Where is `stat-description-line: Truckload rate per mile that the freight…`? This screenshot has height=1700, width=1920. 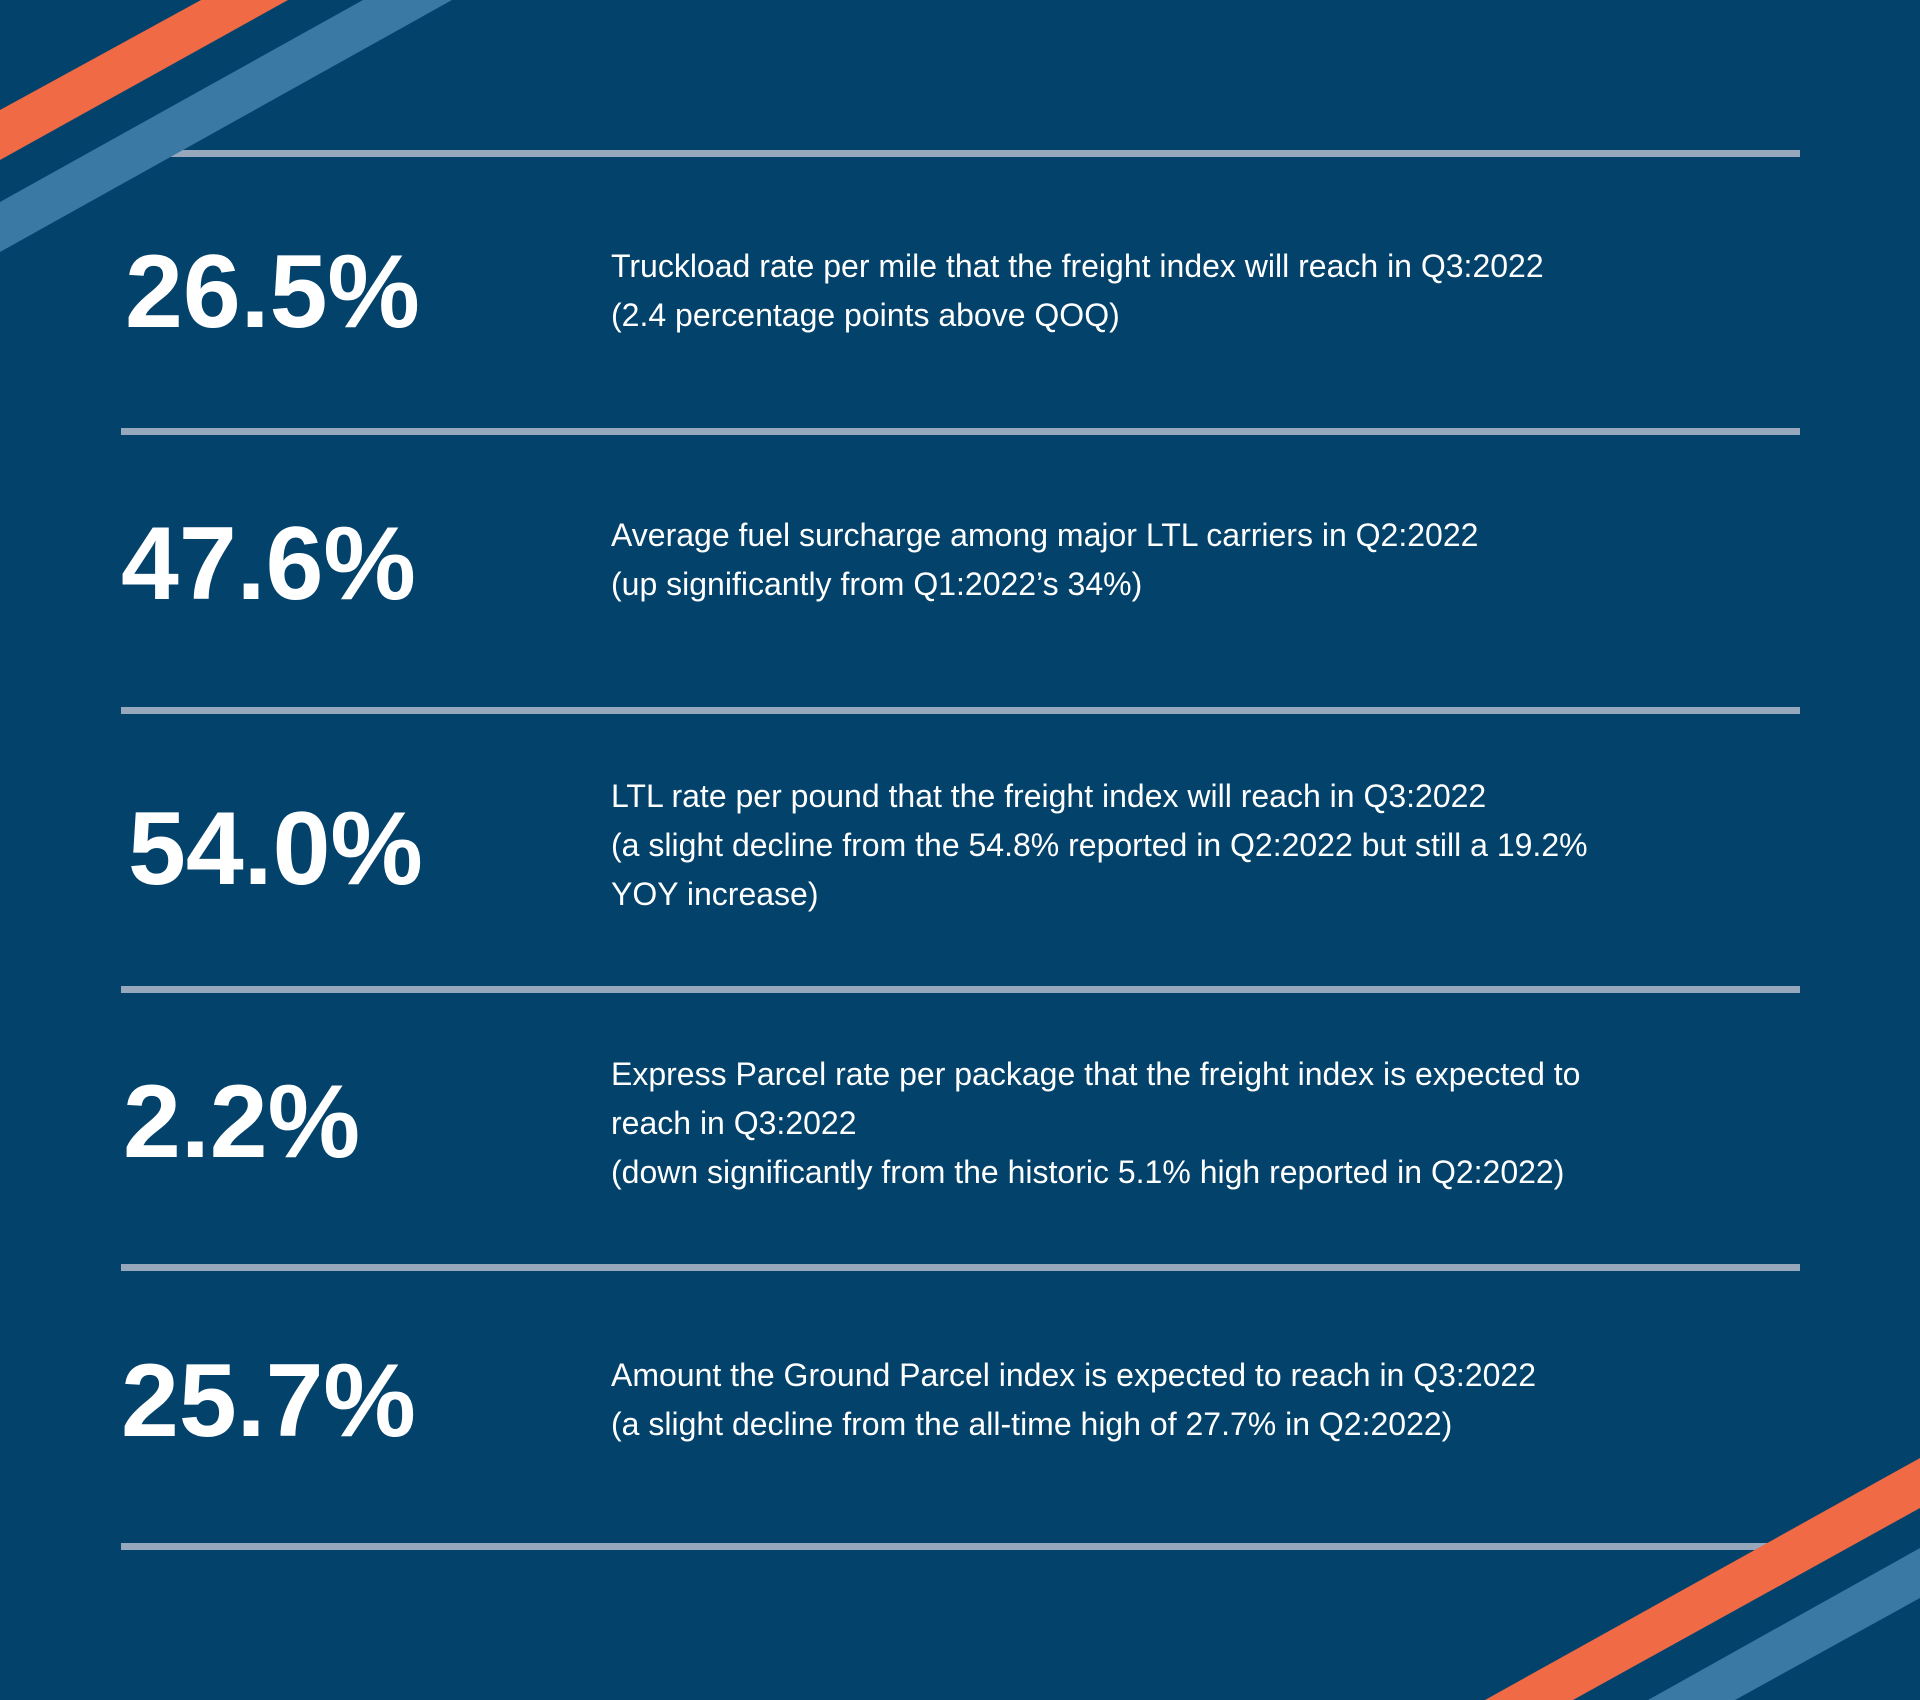 stat-description-line: Truckload rate per mile that the freight… is located at coordinates (1077, 266).